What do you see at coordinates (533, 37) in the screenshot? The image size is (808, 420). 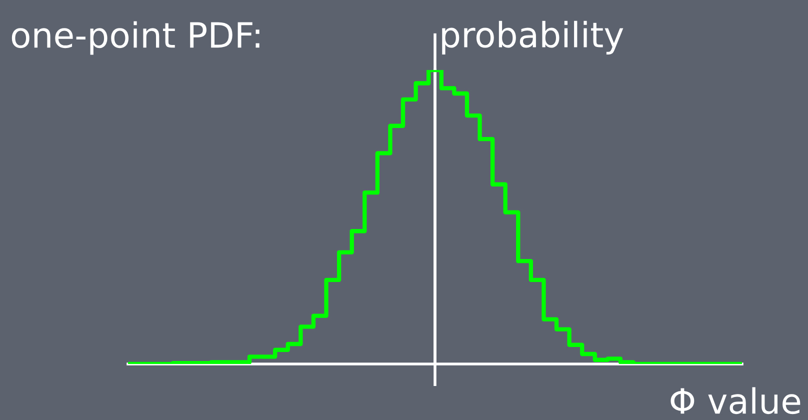 I see `y-axis-title: probability` at bounding box center [533, 37].